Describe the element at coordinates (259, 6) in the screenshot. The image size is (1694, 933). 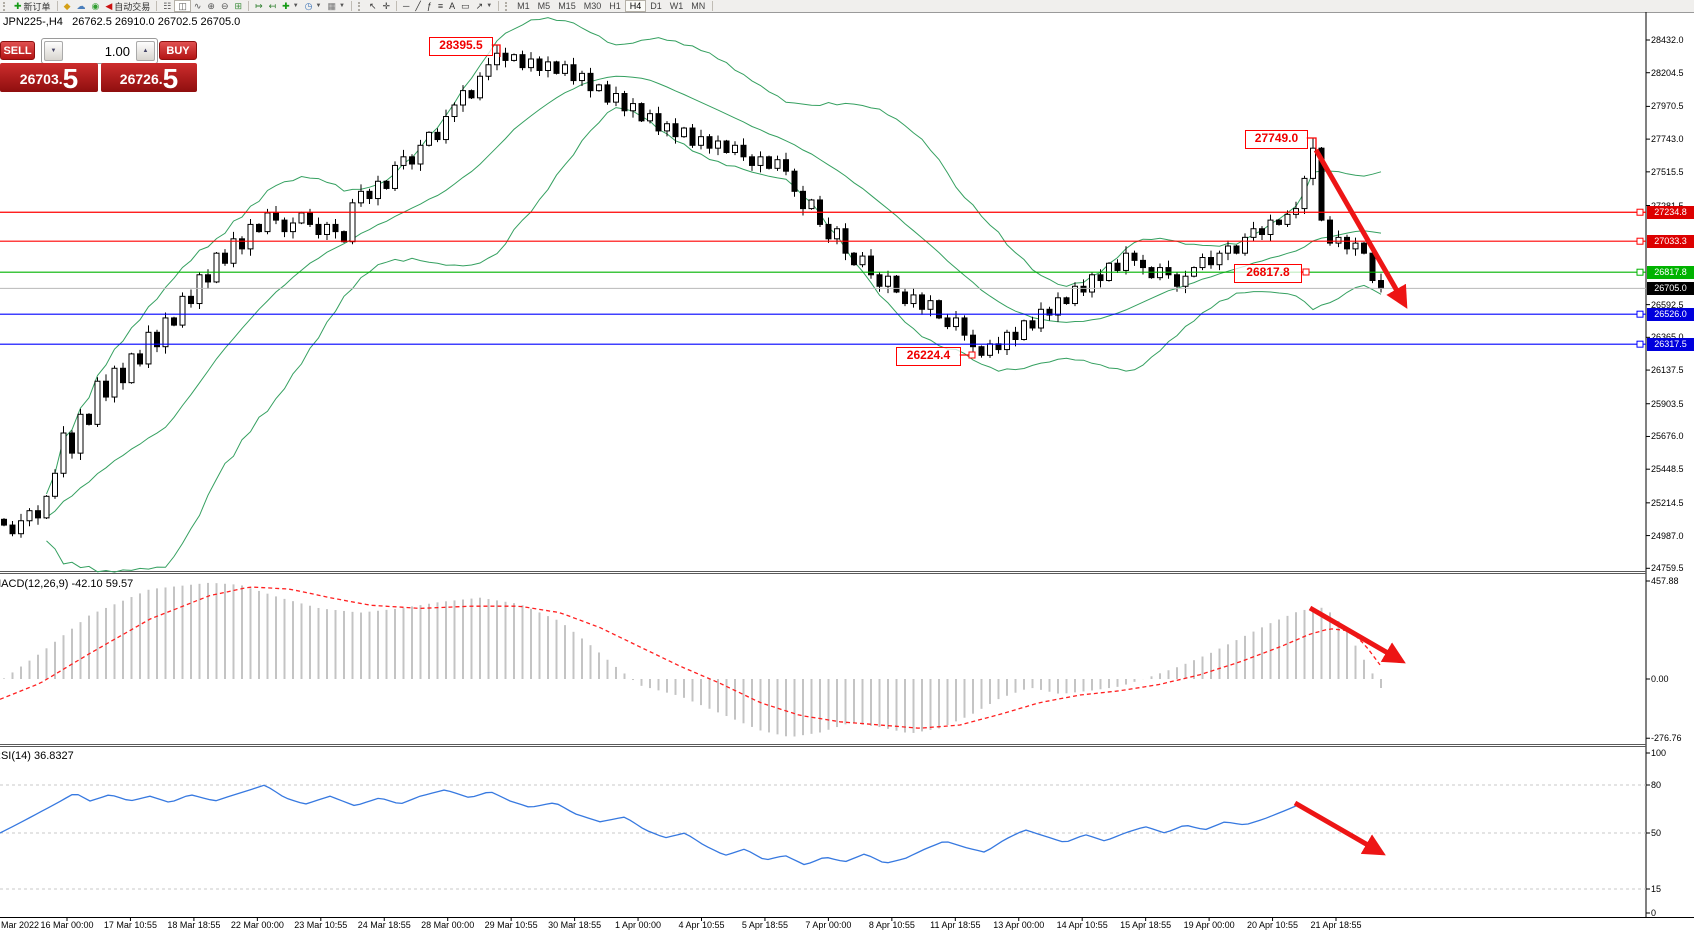
I see `auto-scroll-icon: ↦` at that location.